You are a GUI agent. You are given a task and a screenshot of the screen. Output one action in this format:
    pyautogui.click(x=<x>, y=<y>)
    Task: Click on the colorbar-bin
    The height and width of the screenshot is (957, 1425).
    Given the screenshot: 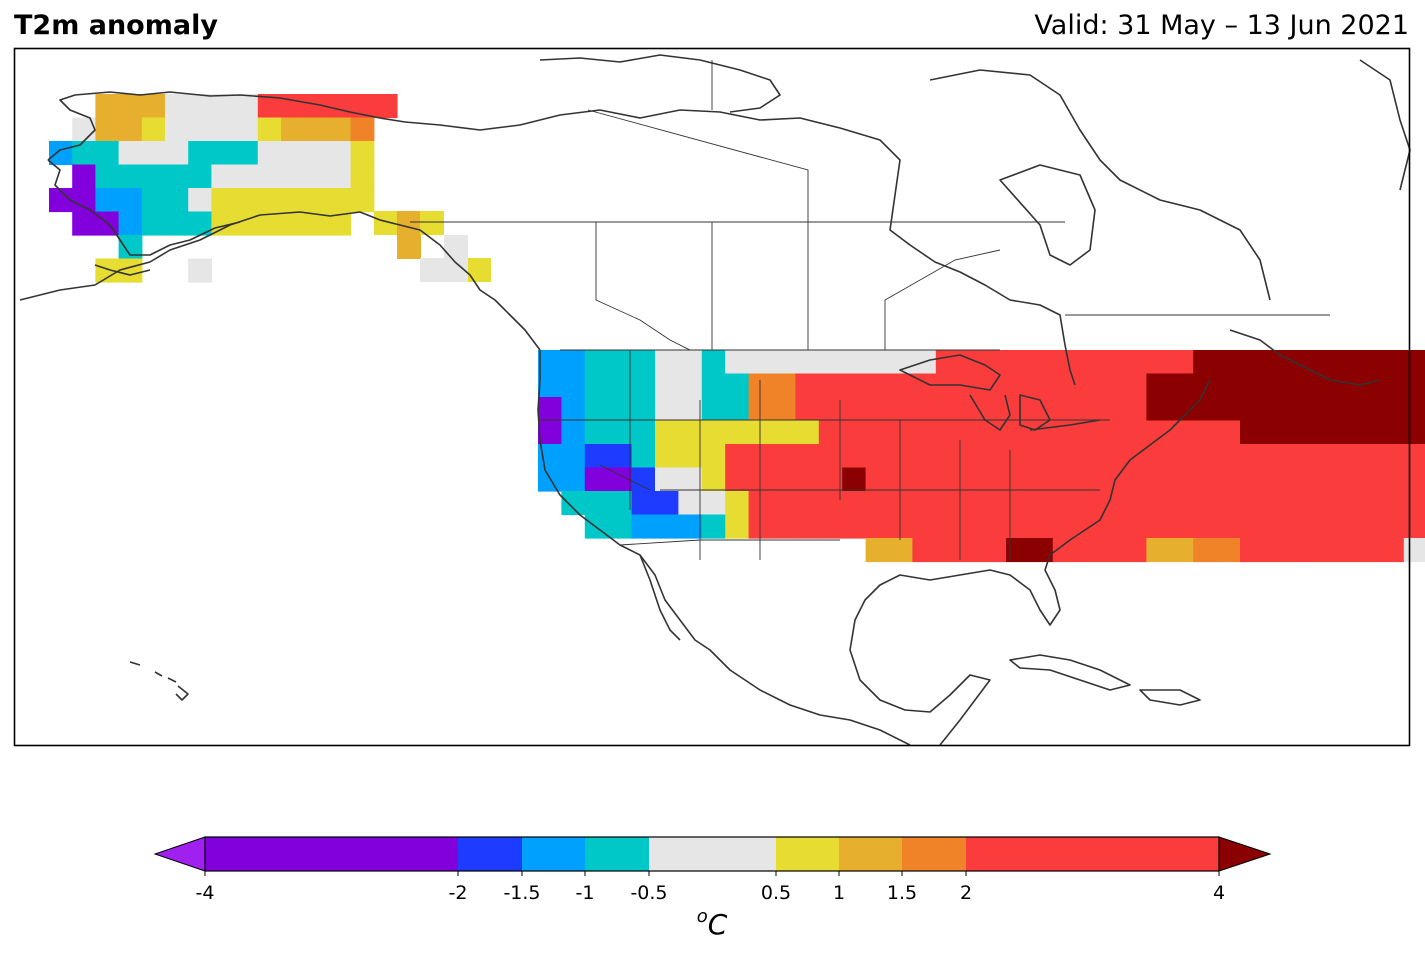 What is the action you would take?
    pyautogui.click(x=331, y=854)
    